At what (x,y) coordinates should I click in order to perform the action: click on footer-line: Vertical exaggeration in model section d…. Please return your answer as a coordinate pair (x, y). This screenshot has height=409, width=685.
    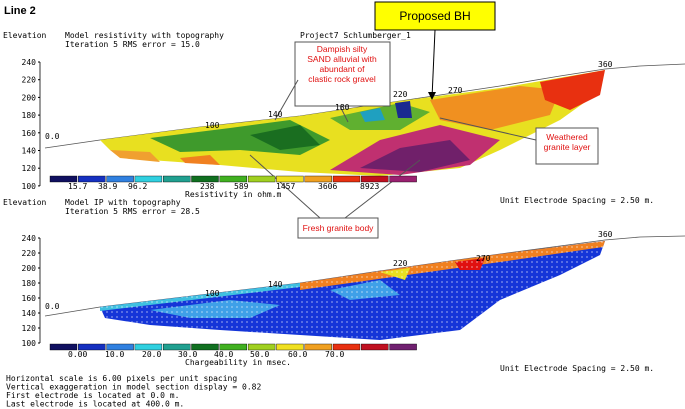
    Looking at the image, I should click on (133, 387).